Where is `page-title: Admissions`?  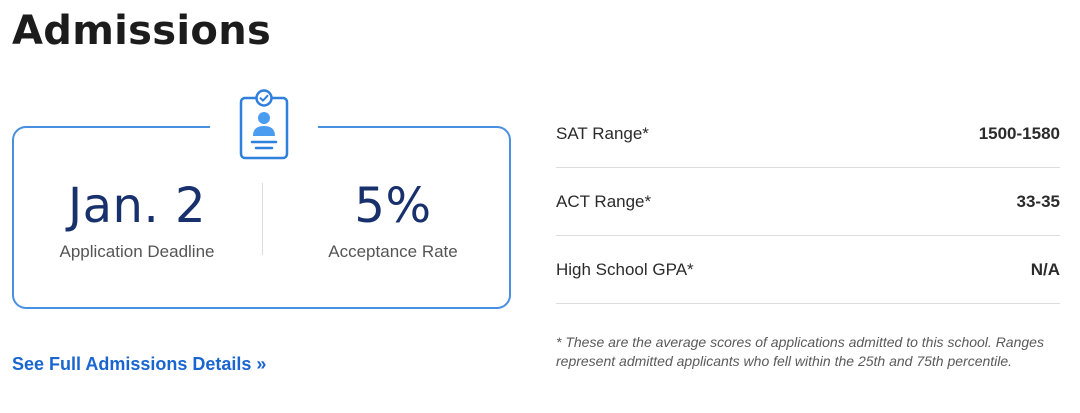
page-title: Admissions is located at coordinates (142, 31).